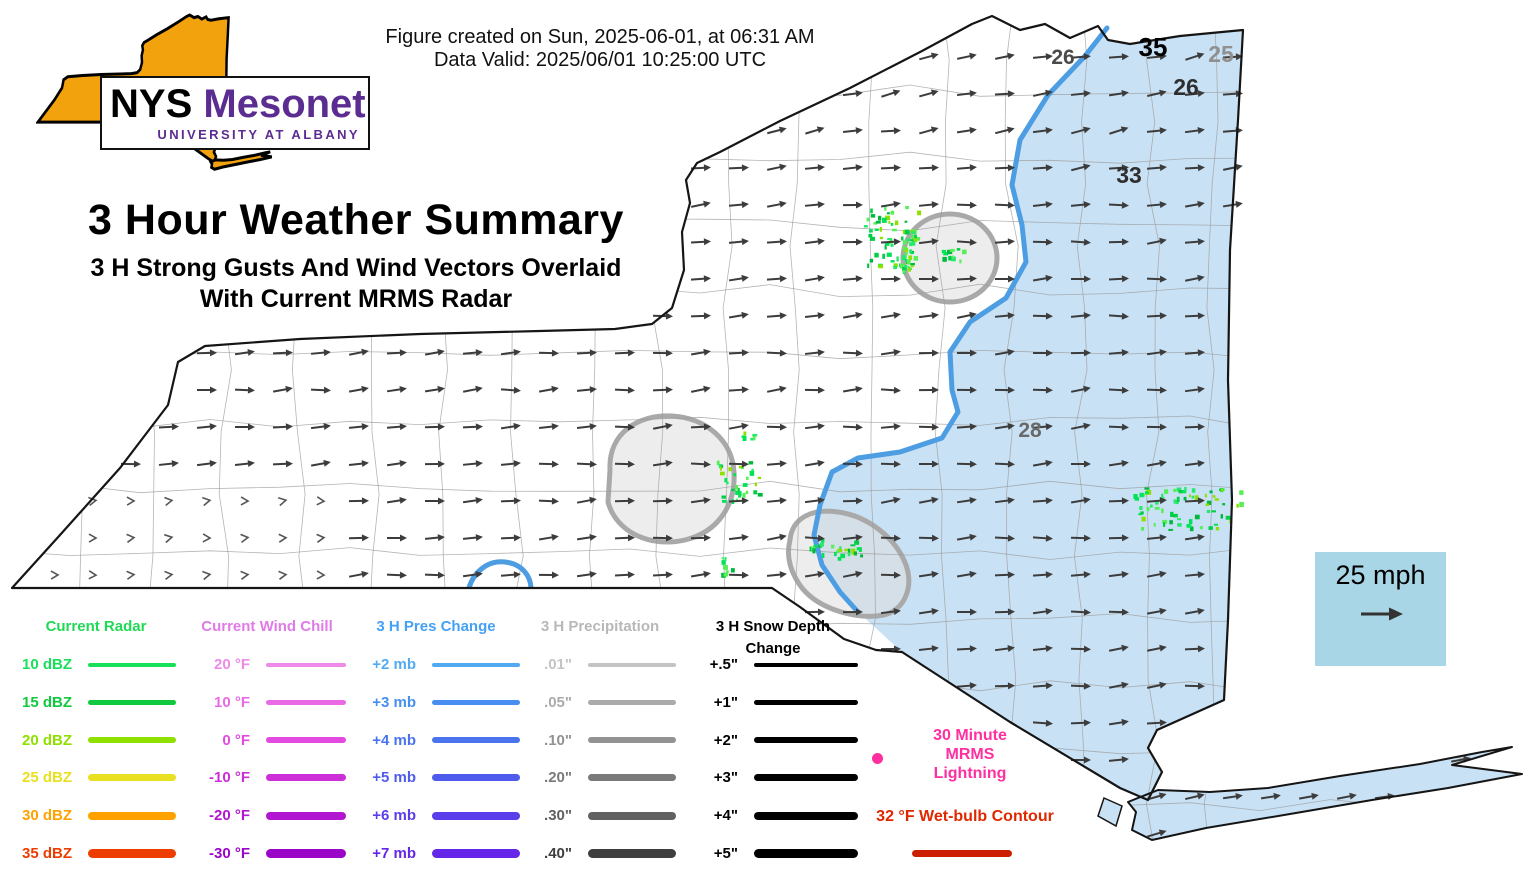  Describe the element at coordinates (1030, 430) in the screenshot. I see `gust-label: 28` at that location.